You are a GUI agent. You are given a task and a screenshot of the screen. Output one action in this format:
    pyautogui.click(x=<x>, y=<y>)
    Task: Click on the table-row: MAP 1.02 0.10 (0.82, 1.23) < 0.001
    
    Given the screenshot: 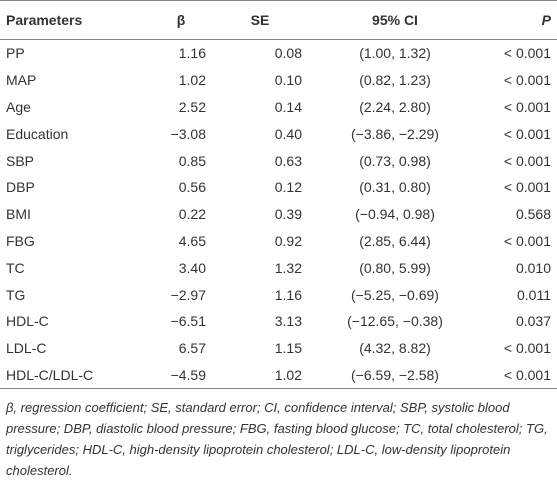 What is the action you would take?
    pyautogui.click(x=278, y=80)
    